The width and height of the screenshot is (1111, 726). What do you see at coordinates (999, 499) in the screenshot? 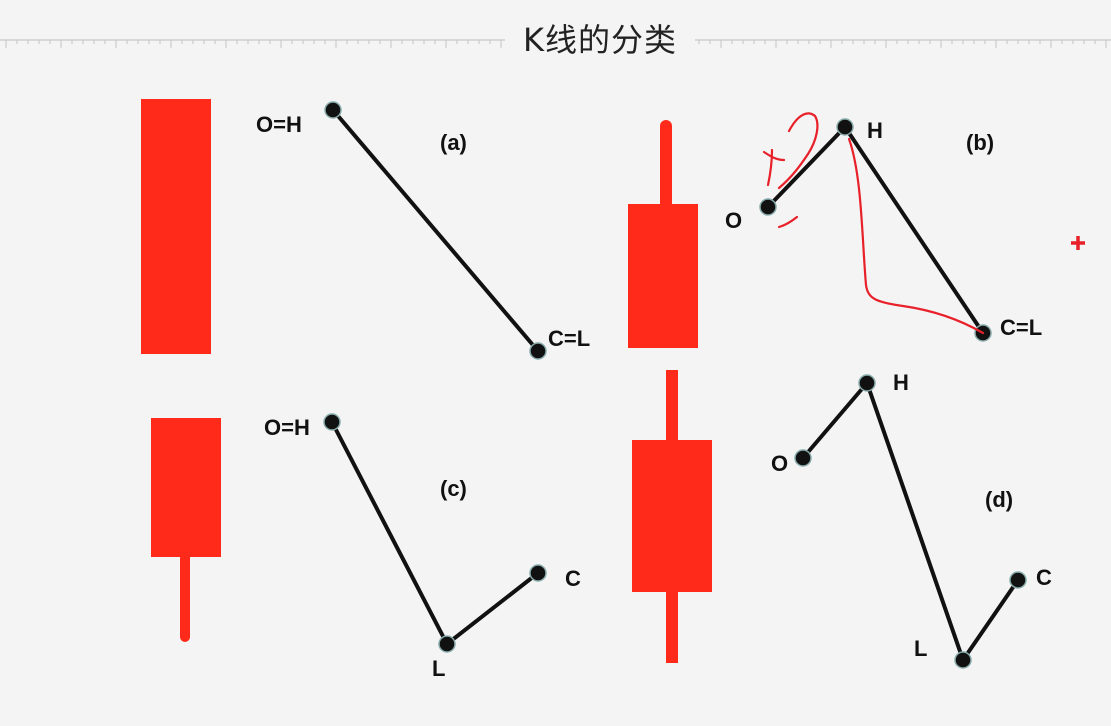
I see `panel-d-tag: (d)` at bounding box center [999, 499].